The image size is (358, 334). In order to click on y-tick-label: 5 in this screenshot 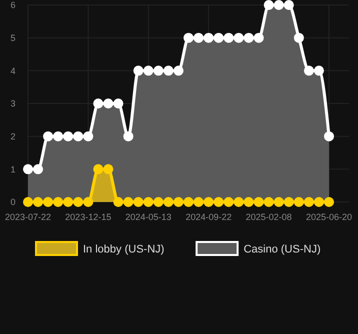, I will do `click(13, 37)`.